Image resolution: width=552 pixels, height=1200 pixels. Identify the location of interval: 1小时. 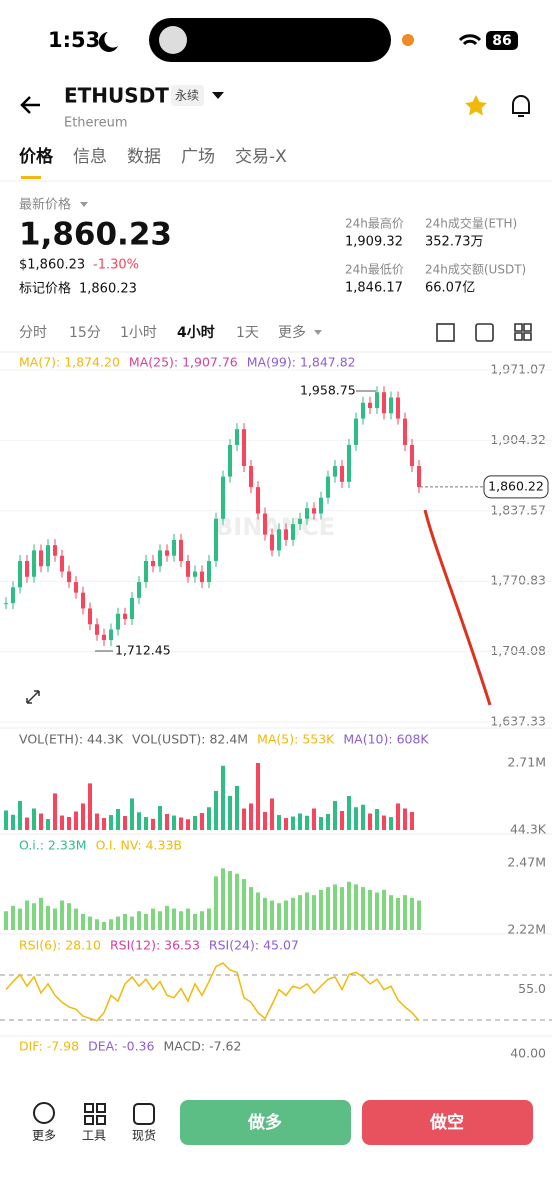
(138, 333).